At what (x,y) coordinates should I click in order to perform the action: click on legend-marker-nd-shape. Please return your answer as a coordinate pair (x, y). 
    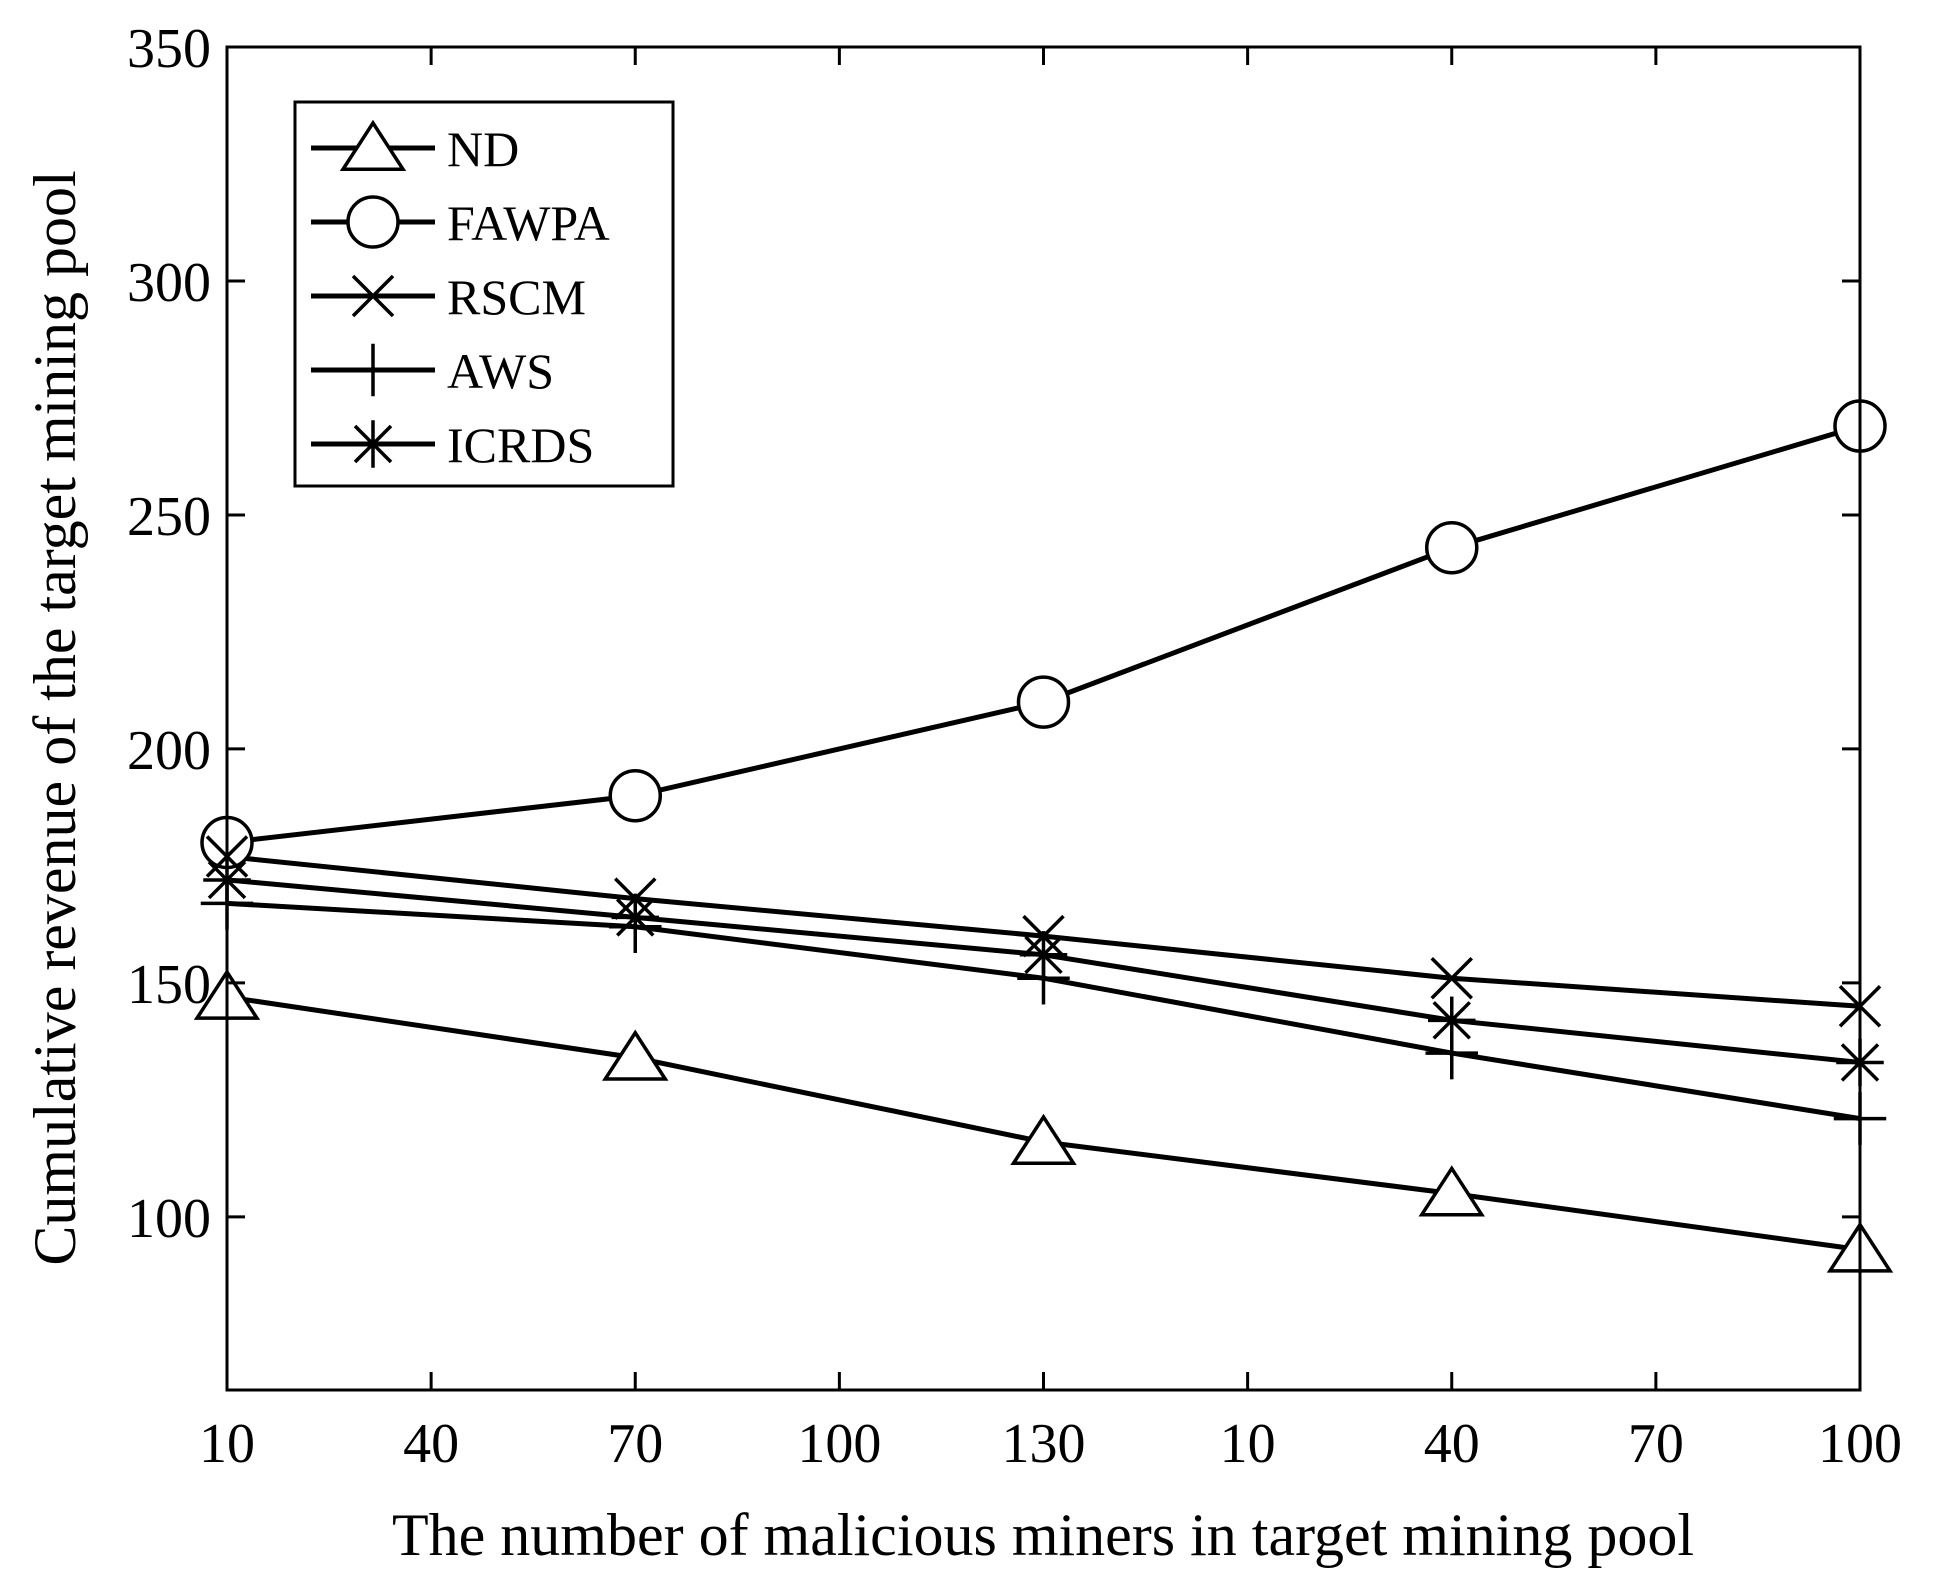
    Looking at the image, I should click on (373, 145).